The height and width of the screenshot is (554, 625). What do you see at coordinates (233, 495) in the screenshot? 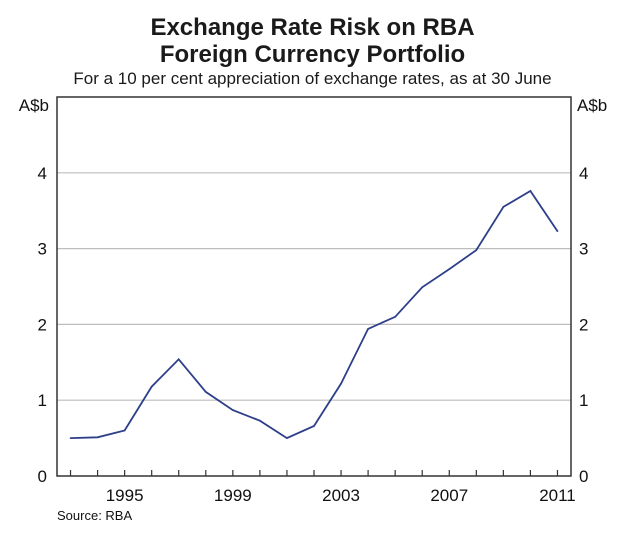
I see `x-tick-label: 1999` at bounding box center [233, 495].